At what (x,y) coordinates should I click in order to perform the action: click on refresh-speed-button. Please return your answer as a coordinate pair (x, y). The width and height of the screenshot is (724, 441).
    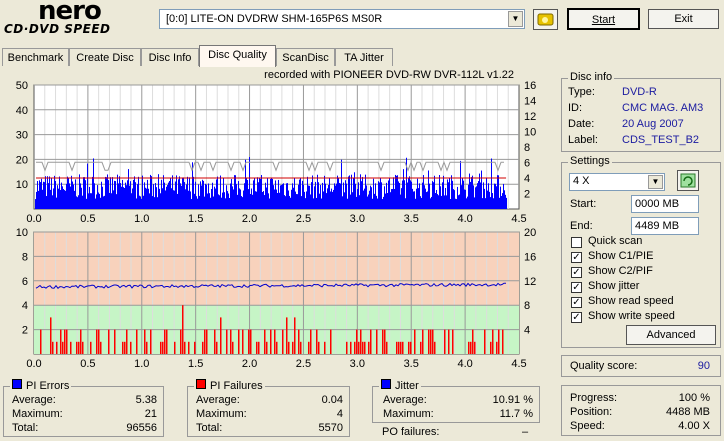
    Looking at the image, I should click on (688, 180).